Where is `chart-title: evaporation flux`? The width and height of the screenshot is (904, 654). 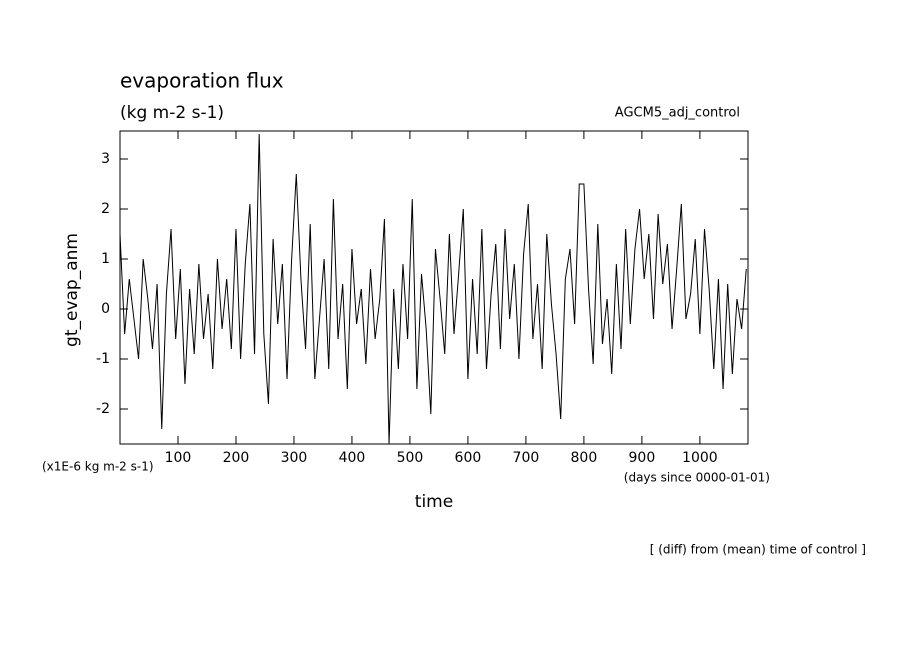 chart-title: evaporation flux is located at coordinates (202, 81).